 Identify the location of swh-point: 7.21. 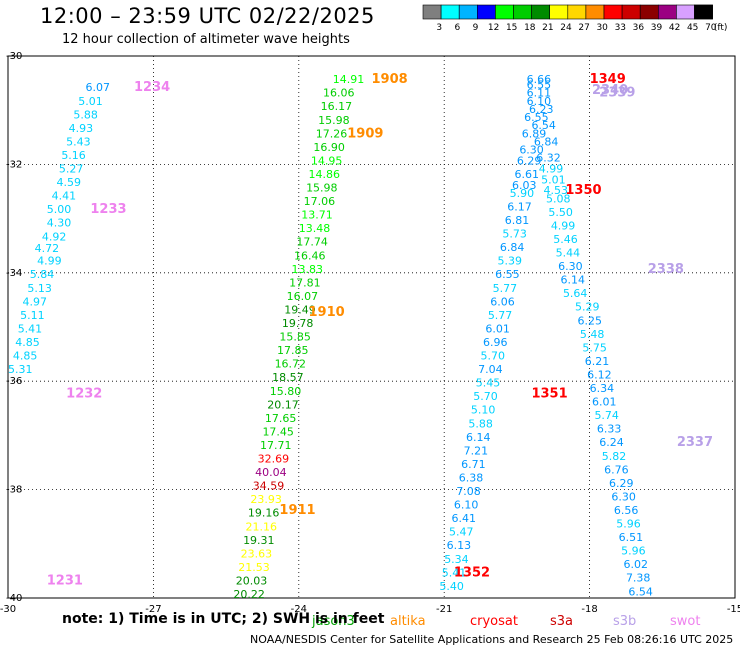
(476, 450).